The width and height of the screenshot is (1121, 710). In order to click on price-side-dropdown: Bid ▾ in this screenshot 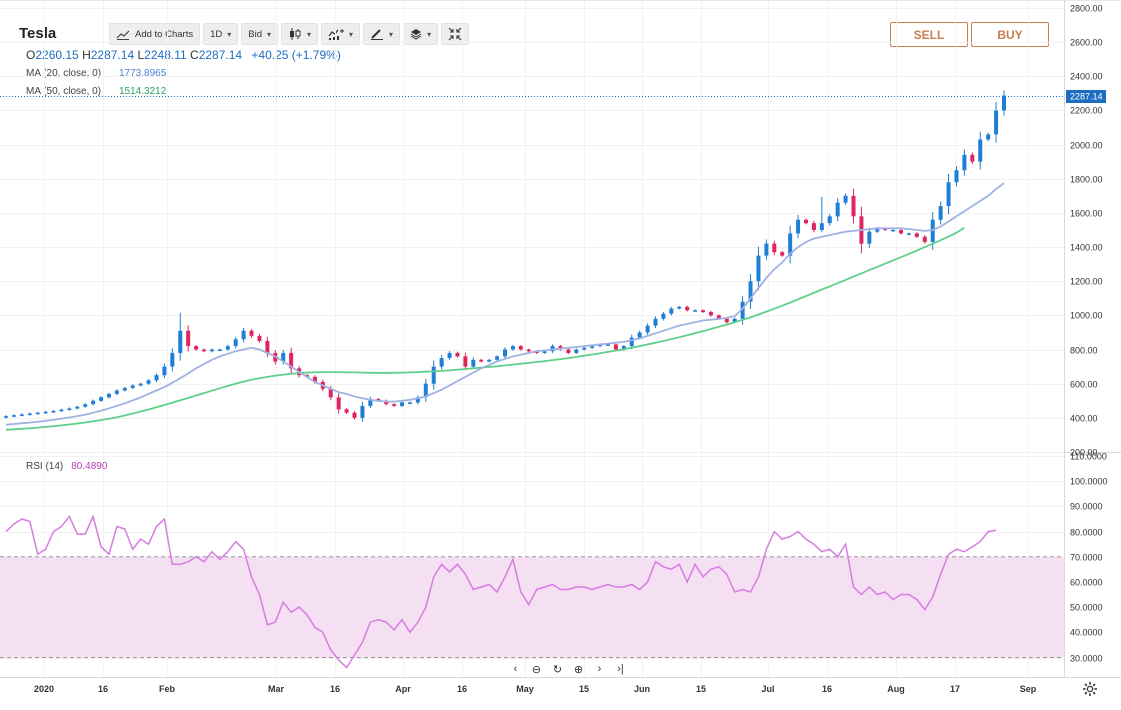, I will do `click(260, 34)`.